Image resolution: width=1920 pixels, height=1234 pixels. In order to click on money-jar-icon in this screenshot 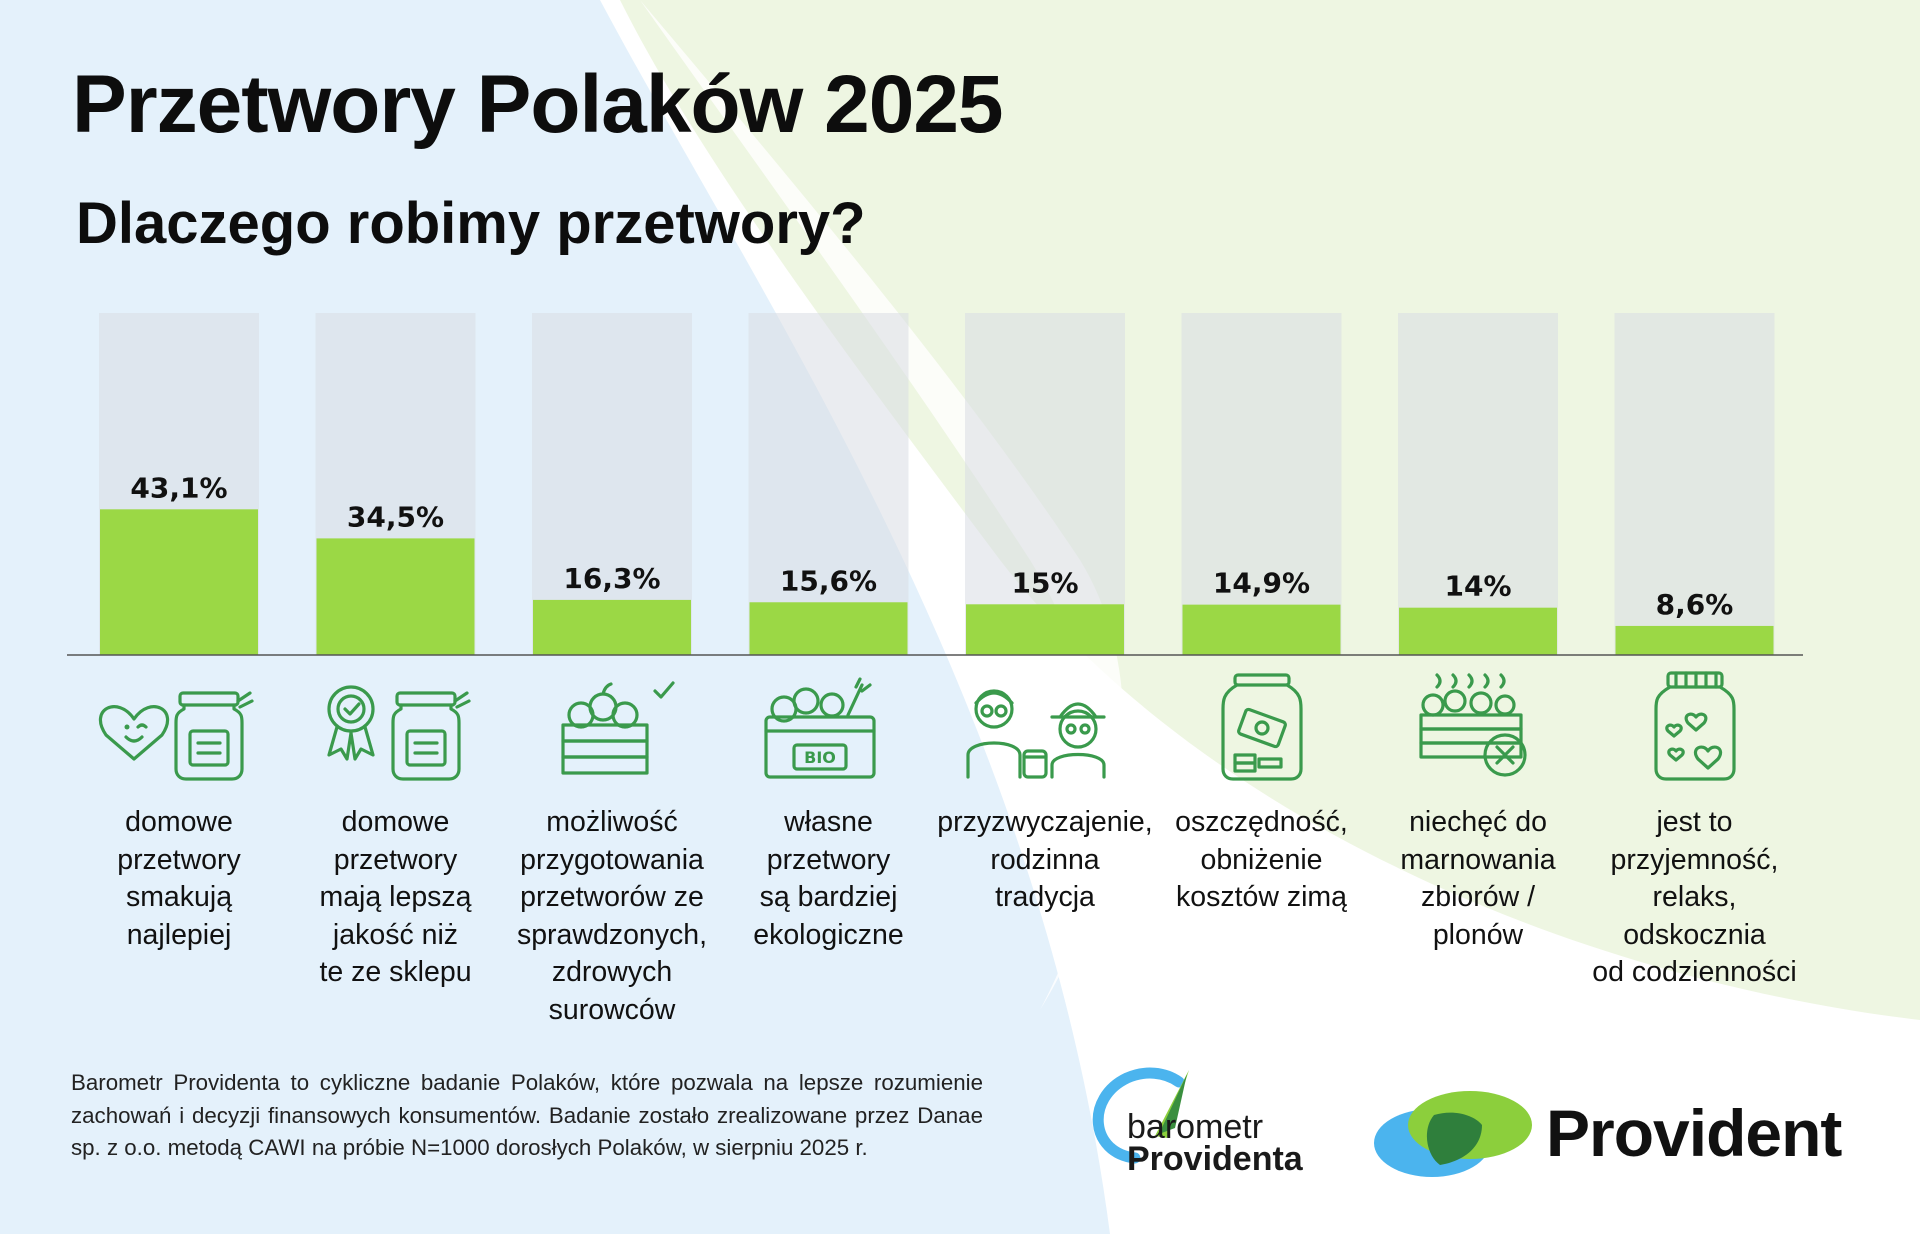, I will do `click(1262, 725)`.